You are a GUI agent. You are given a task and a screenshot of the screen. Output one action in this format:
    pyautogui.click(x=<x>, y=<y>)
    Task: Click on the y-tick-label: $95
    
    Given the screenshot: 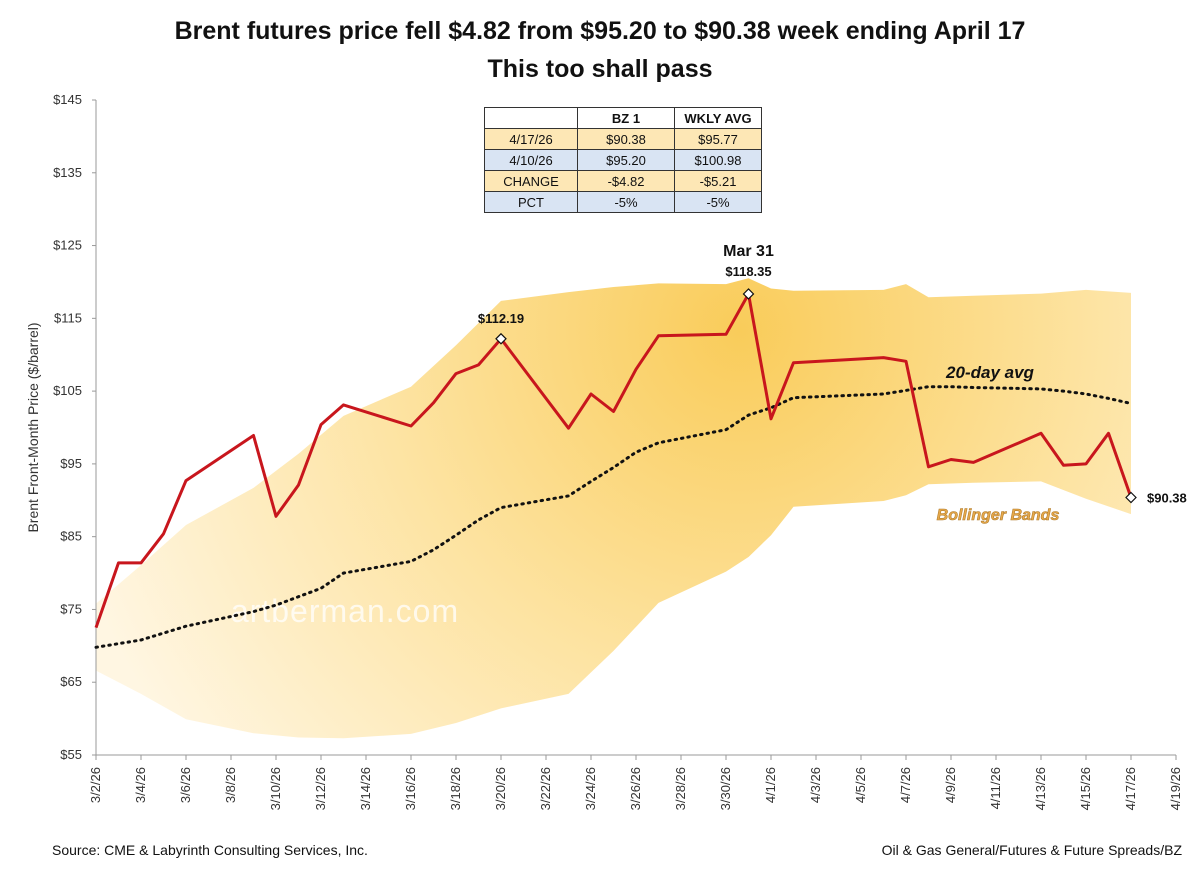 What is the action you would take?
    pyautogui.click(x=71, y=463)
    